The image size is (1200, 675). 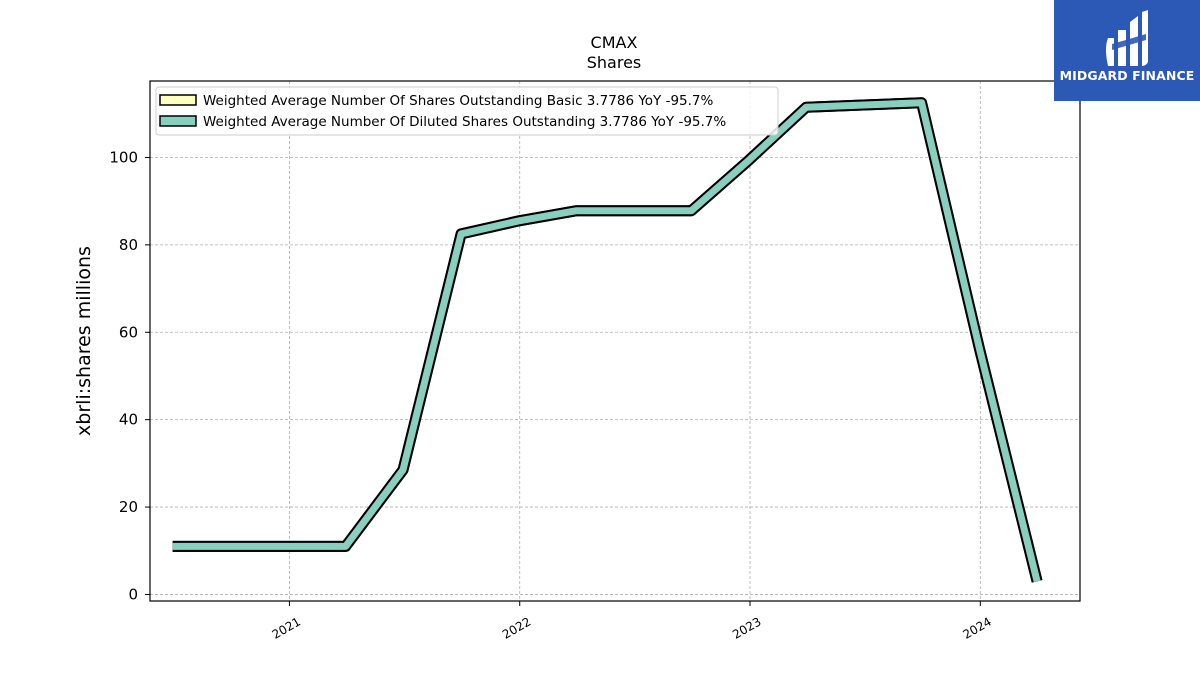 What do you see at coordinates (976, 627) in the screenshot?
I see `x-tick-label: 2024` at bounding box center [976, 627].